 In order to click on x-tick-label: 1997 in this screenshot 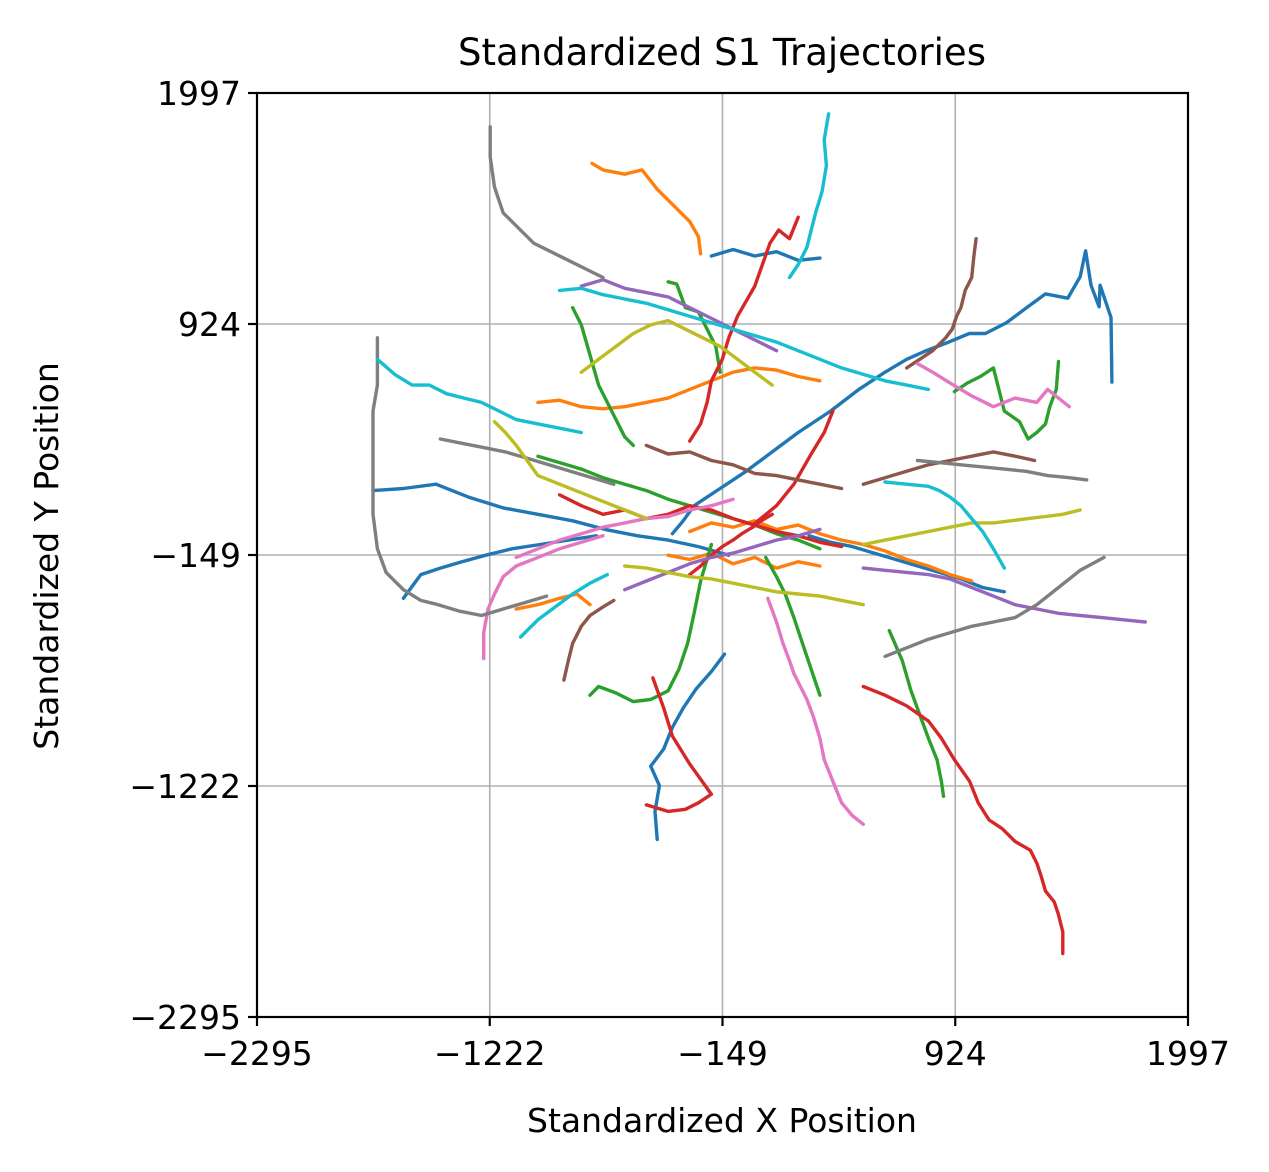, I will do `click(1188, 1053)`.